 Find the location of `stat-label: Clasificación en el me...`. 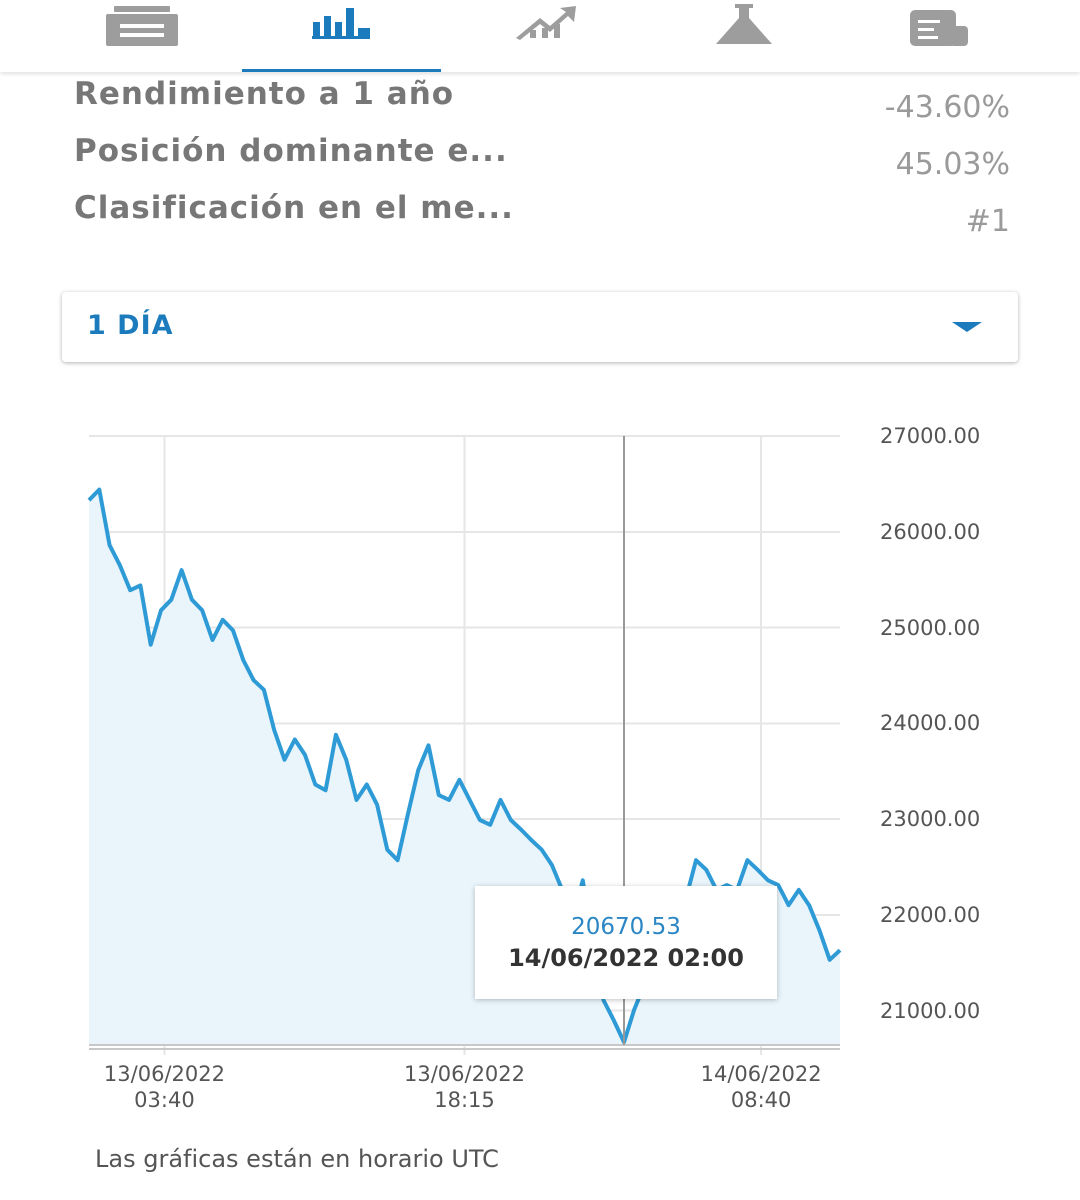

stat-label: Clasificación en el me... is located at coordinates (294, 208).